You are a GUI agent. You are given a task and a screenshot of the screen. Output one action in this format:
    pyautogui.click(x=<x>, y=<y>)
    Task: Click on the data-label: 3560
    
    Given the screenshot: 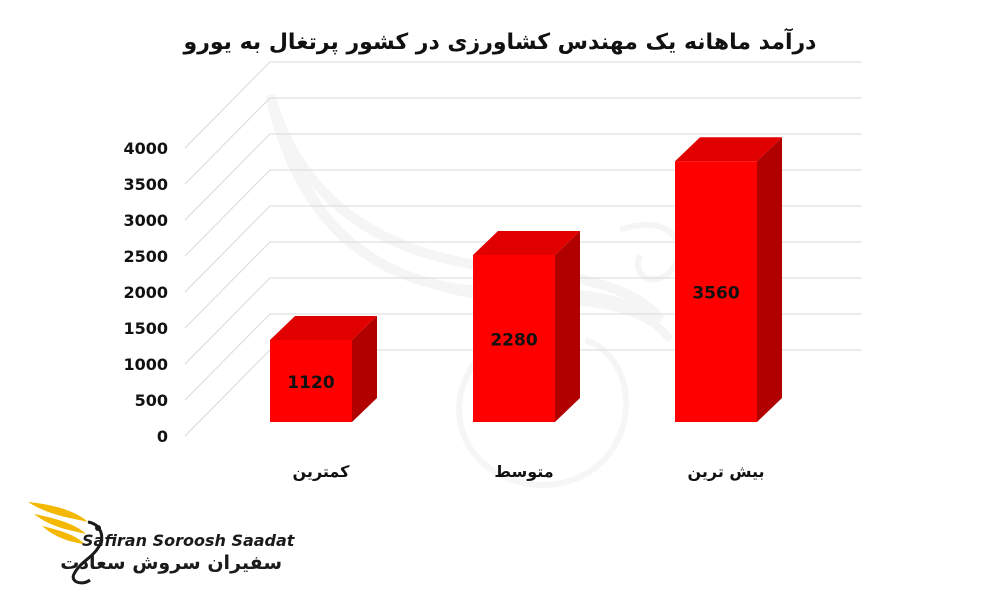 What is the action you would take?
    pyautogui.click(x=715, y=294)
    